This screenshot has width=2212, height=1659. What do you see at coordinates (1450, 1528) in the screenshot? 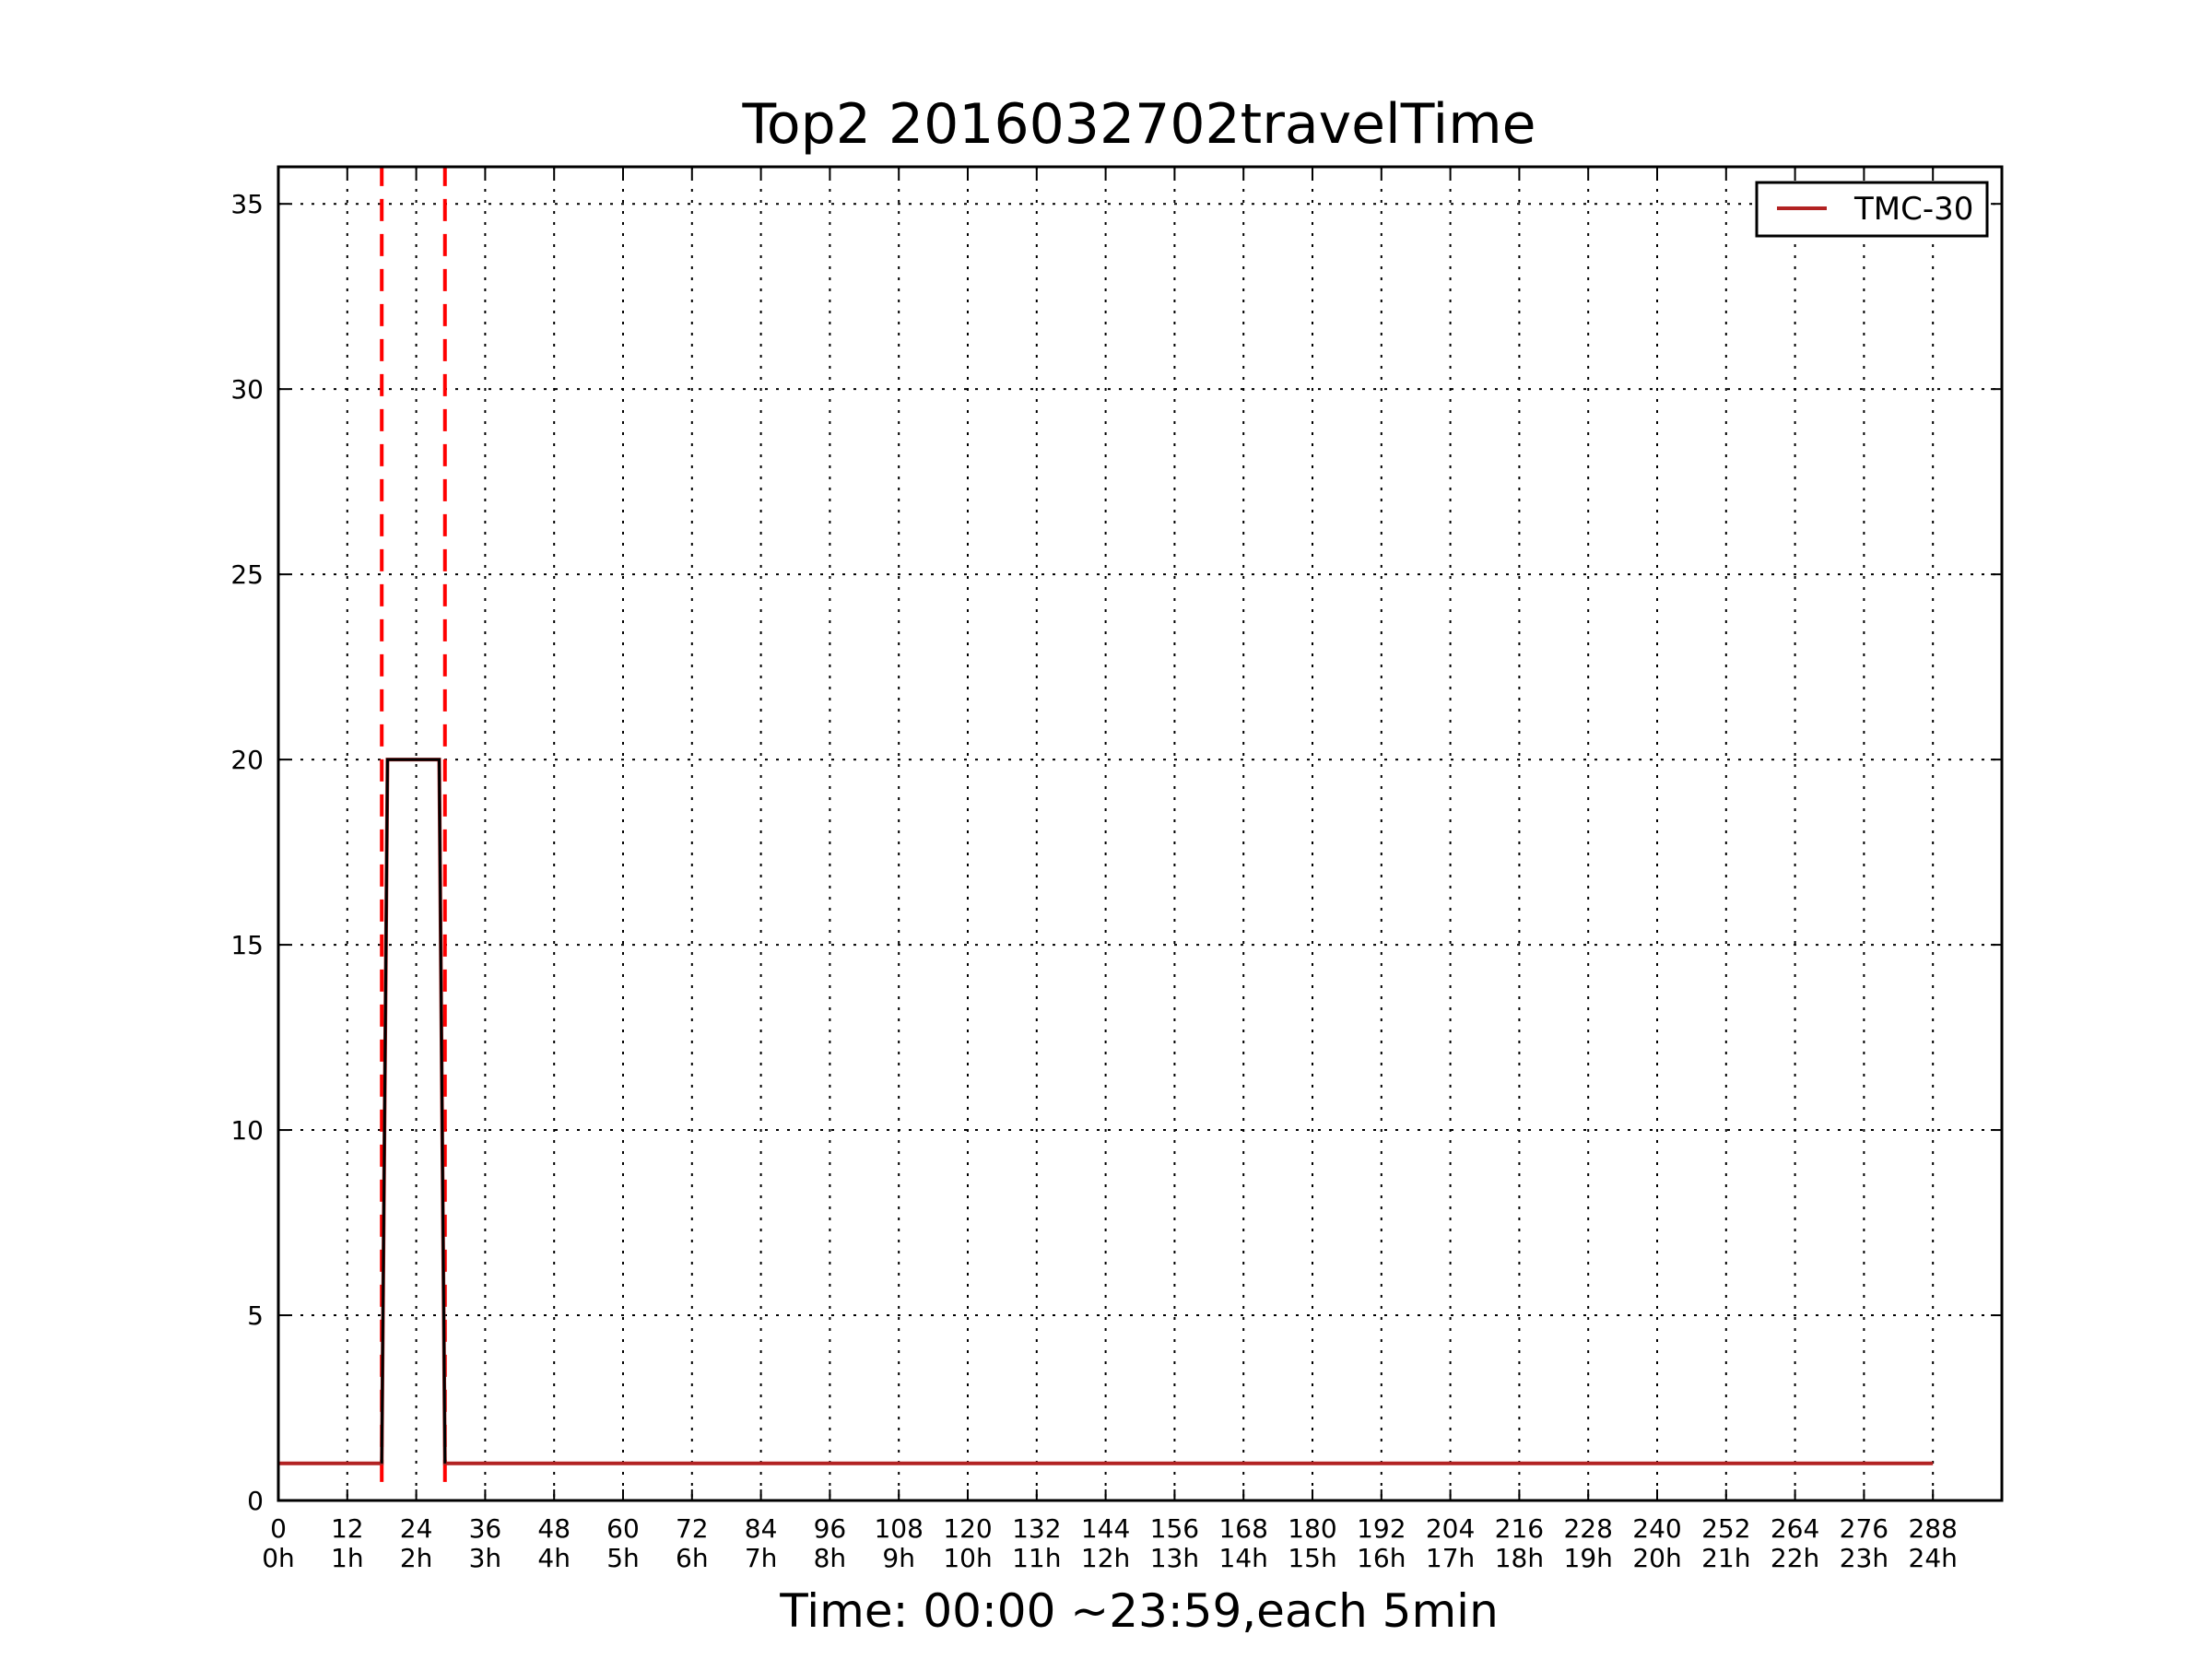
I see `x-tick-label: 204` at bounding box center [1450, 1528].